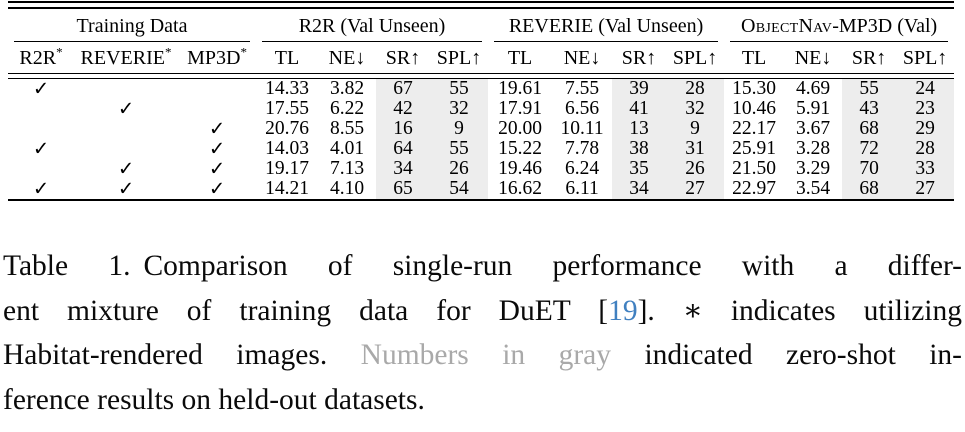 Image resolution: width=965 pixels, height=432 pixels. I want to click on metric-value: 14.21, so click(287, 189).